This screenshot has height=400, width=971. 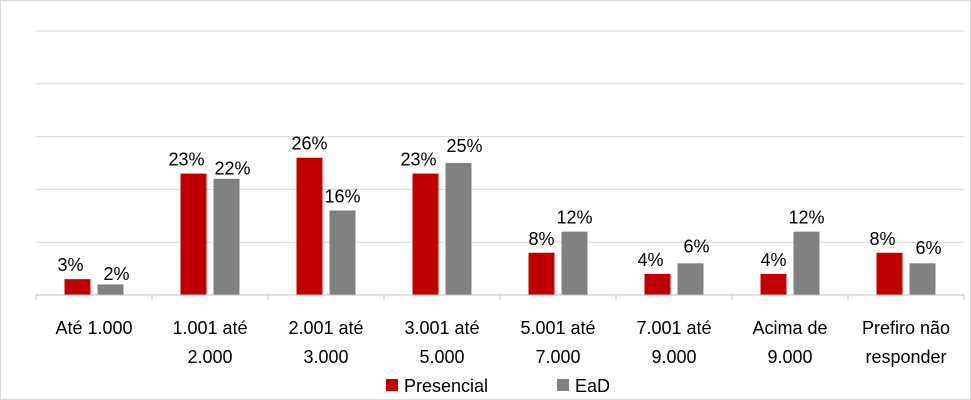 What do you see at coordinates (325, 328) in the screenshot?
I see `category-label: 2.001 até` at bounding box center [325, 328].